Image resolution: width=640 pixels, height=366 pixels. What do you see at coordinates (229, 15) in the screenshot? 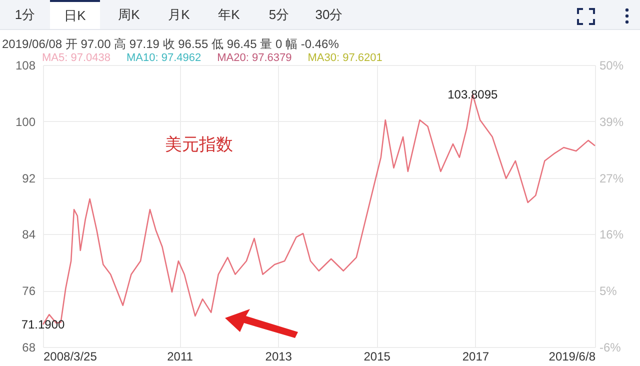
I see `text: 年K` at bounding box center [229, 15].